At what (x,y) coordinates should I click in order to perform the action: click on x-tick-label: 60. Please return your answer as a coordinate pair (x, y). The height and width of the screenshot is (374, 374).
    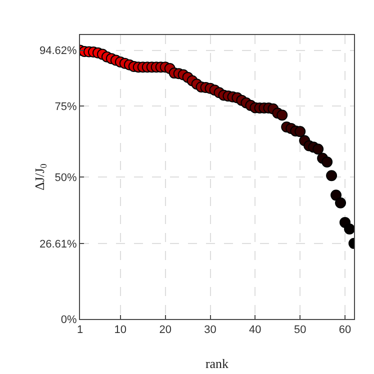
    Looking at the image, I should click on (345, 330).